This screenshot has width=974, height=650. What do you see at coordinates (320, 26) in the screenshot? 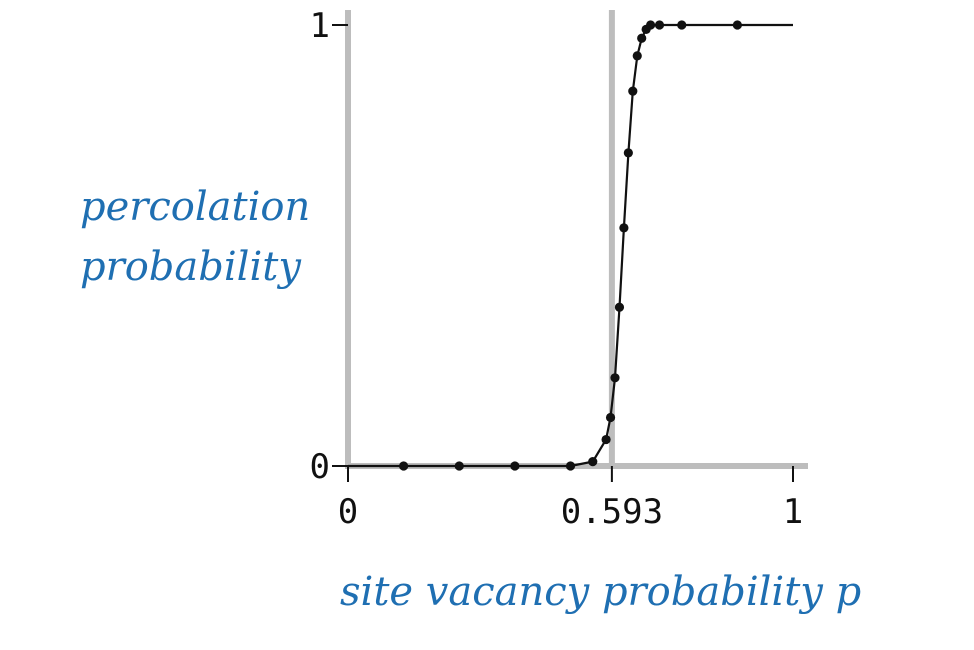
I see `y-tick-label-1: 1` at bounding box center [320, 26].